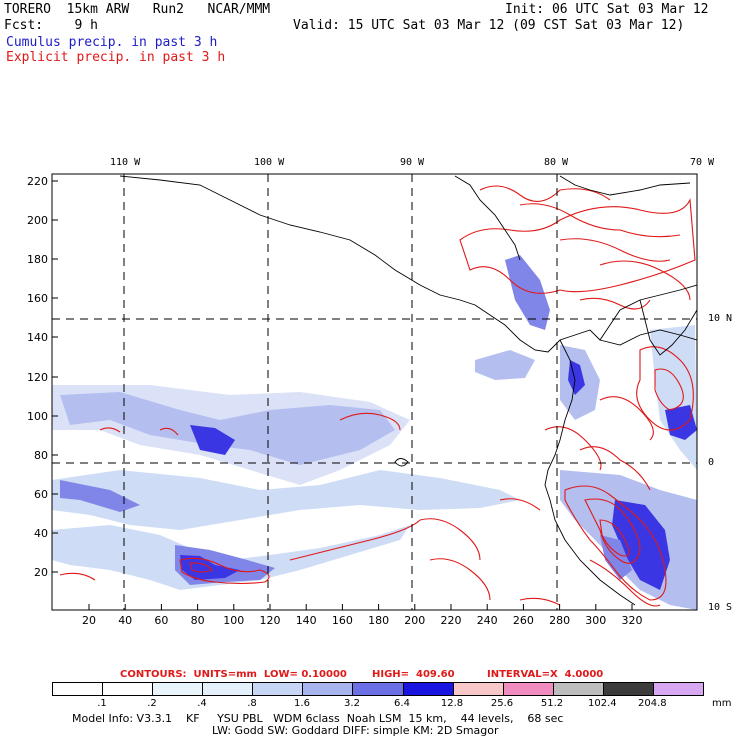 The width and height of the screenshot is (740, 740). I want to click on bottom-tick-label: 60, so click(161, 620).